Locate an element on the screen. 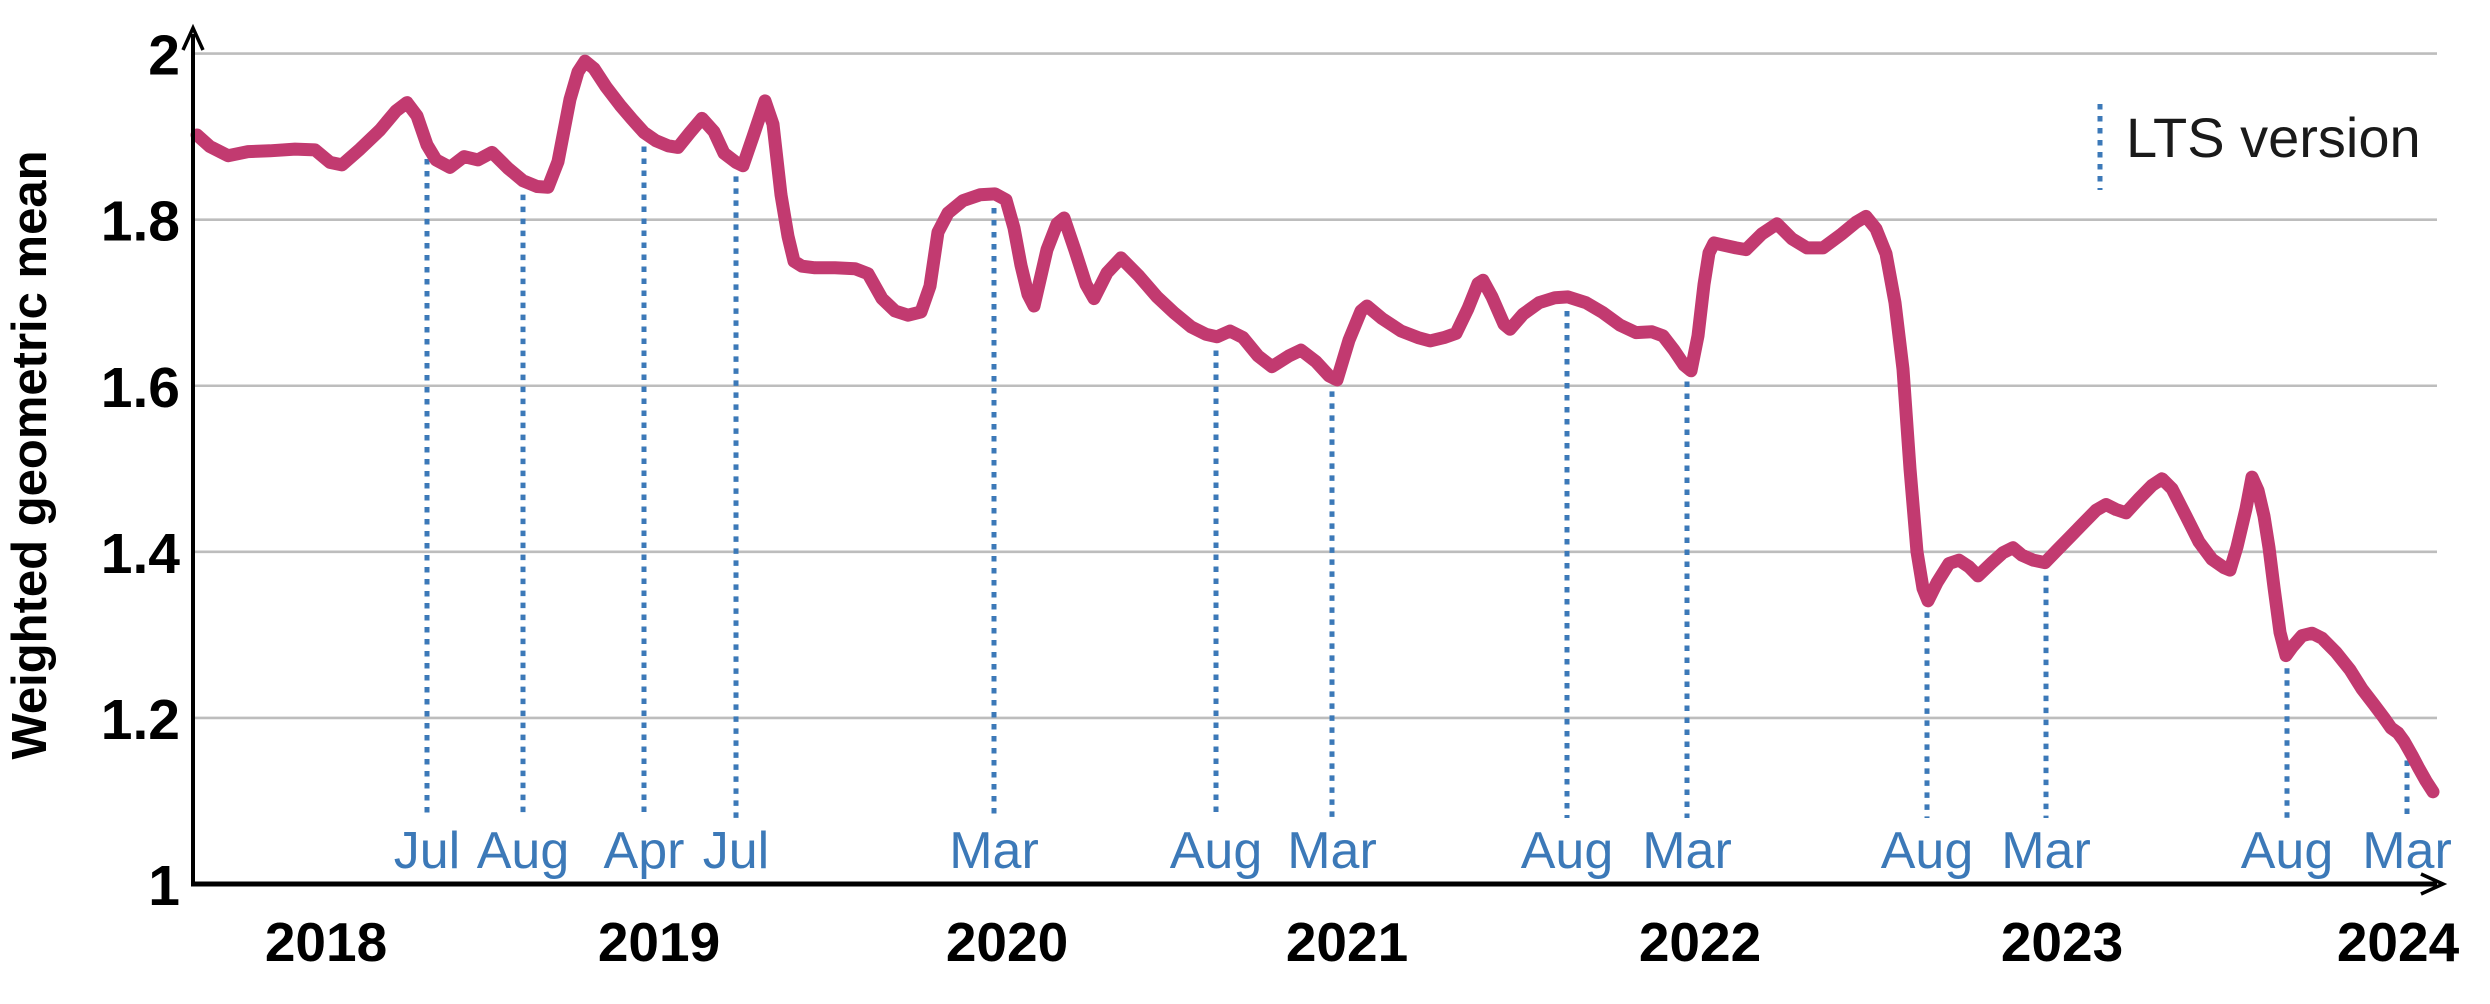  y-tick-label: 1.6 is located at coordinates (140, 388).